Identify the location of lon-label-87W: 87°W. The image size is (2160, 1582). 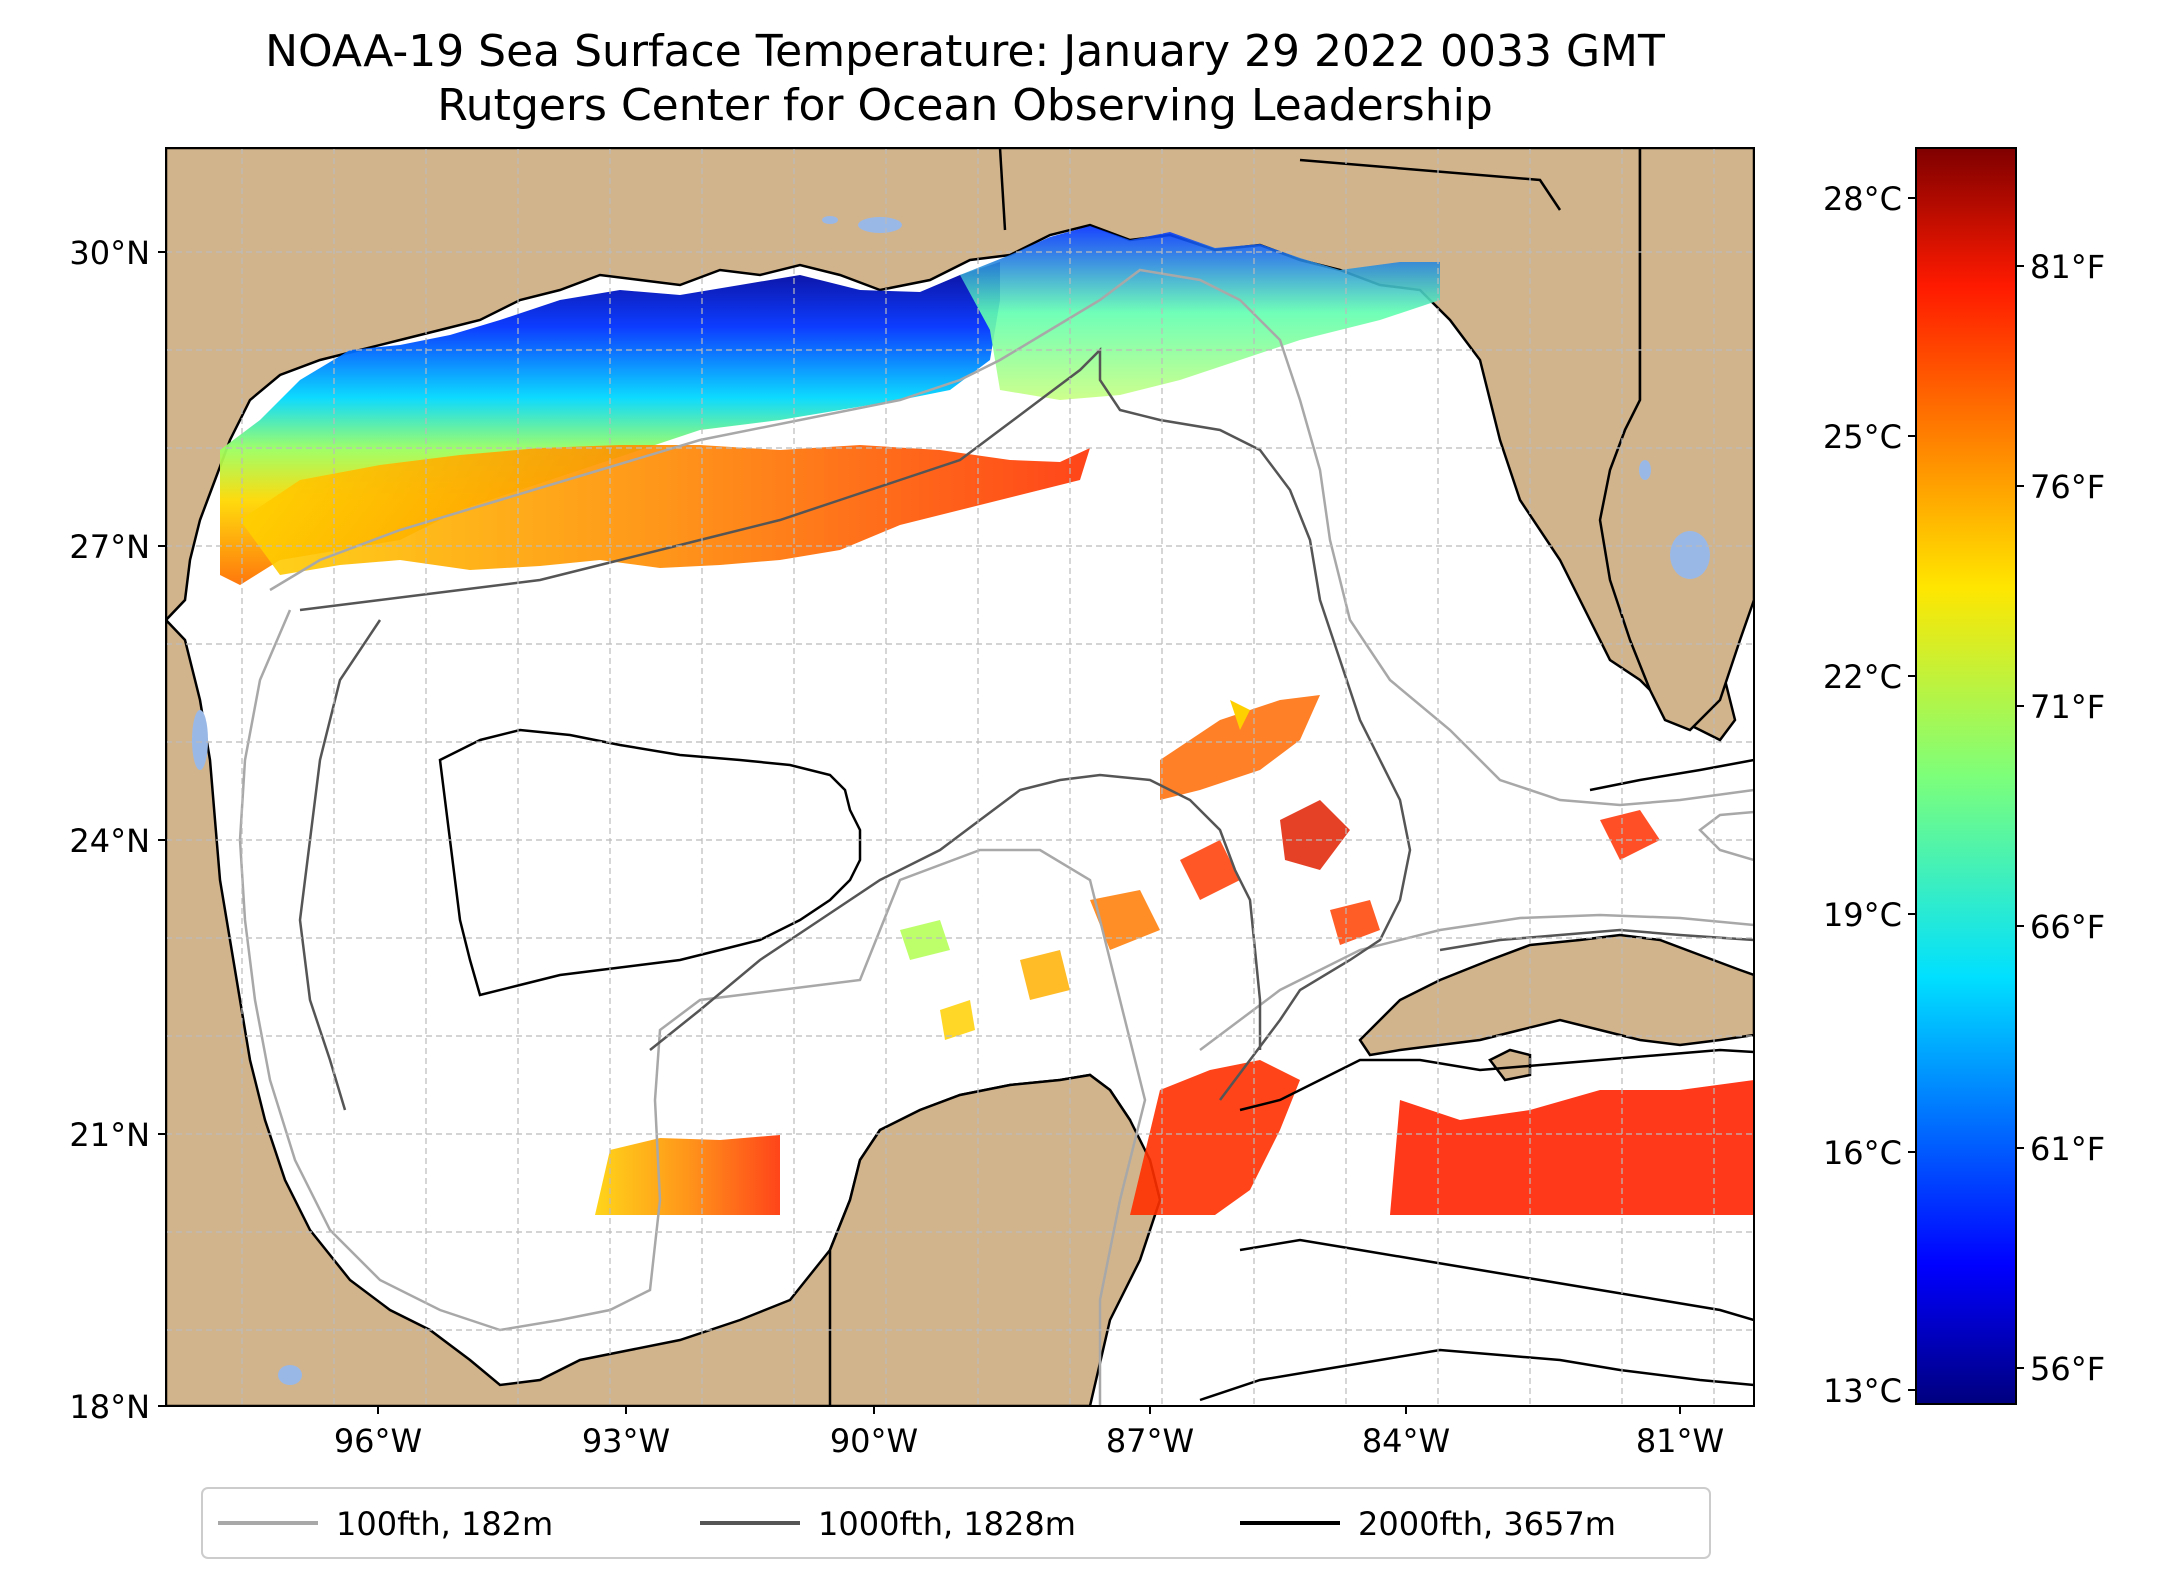
(1150, 1441).